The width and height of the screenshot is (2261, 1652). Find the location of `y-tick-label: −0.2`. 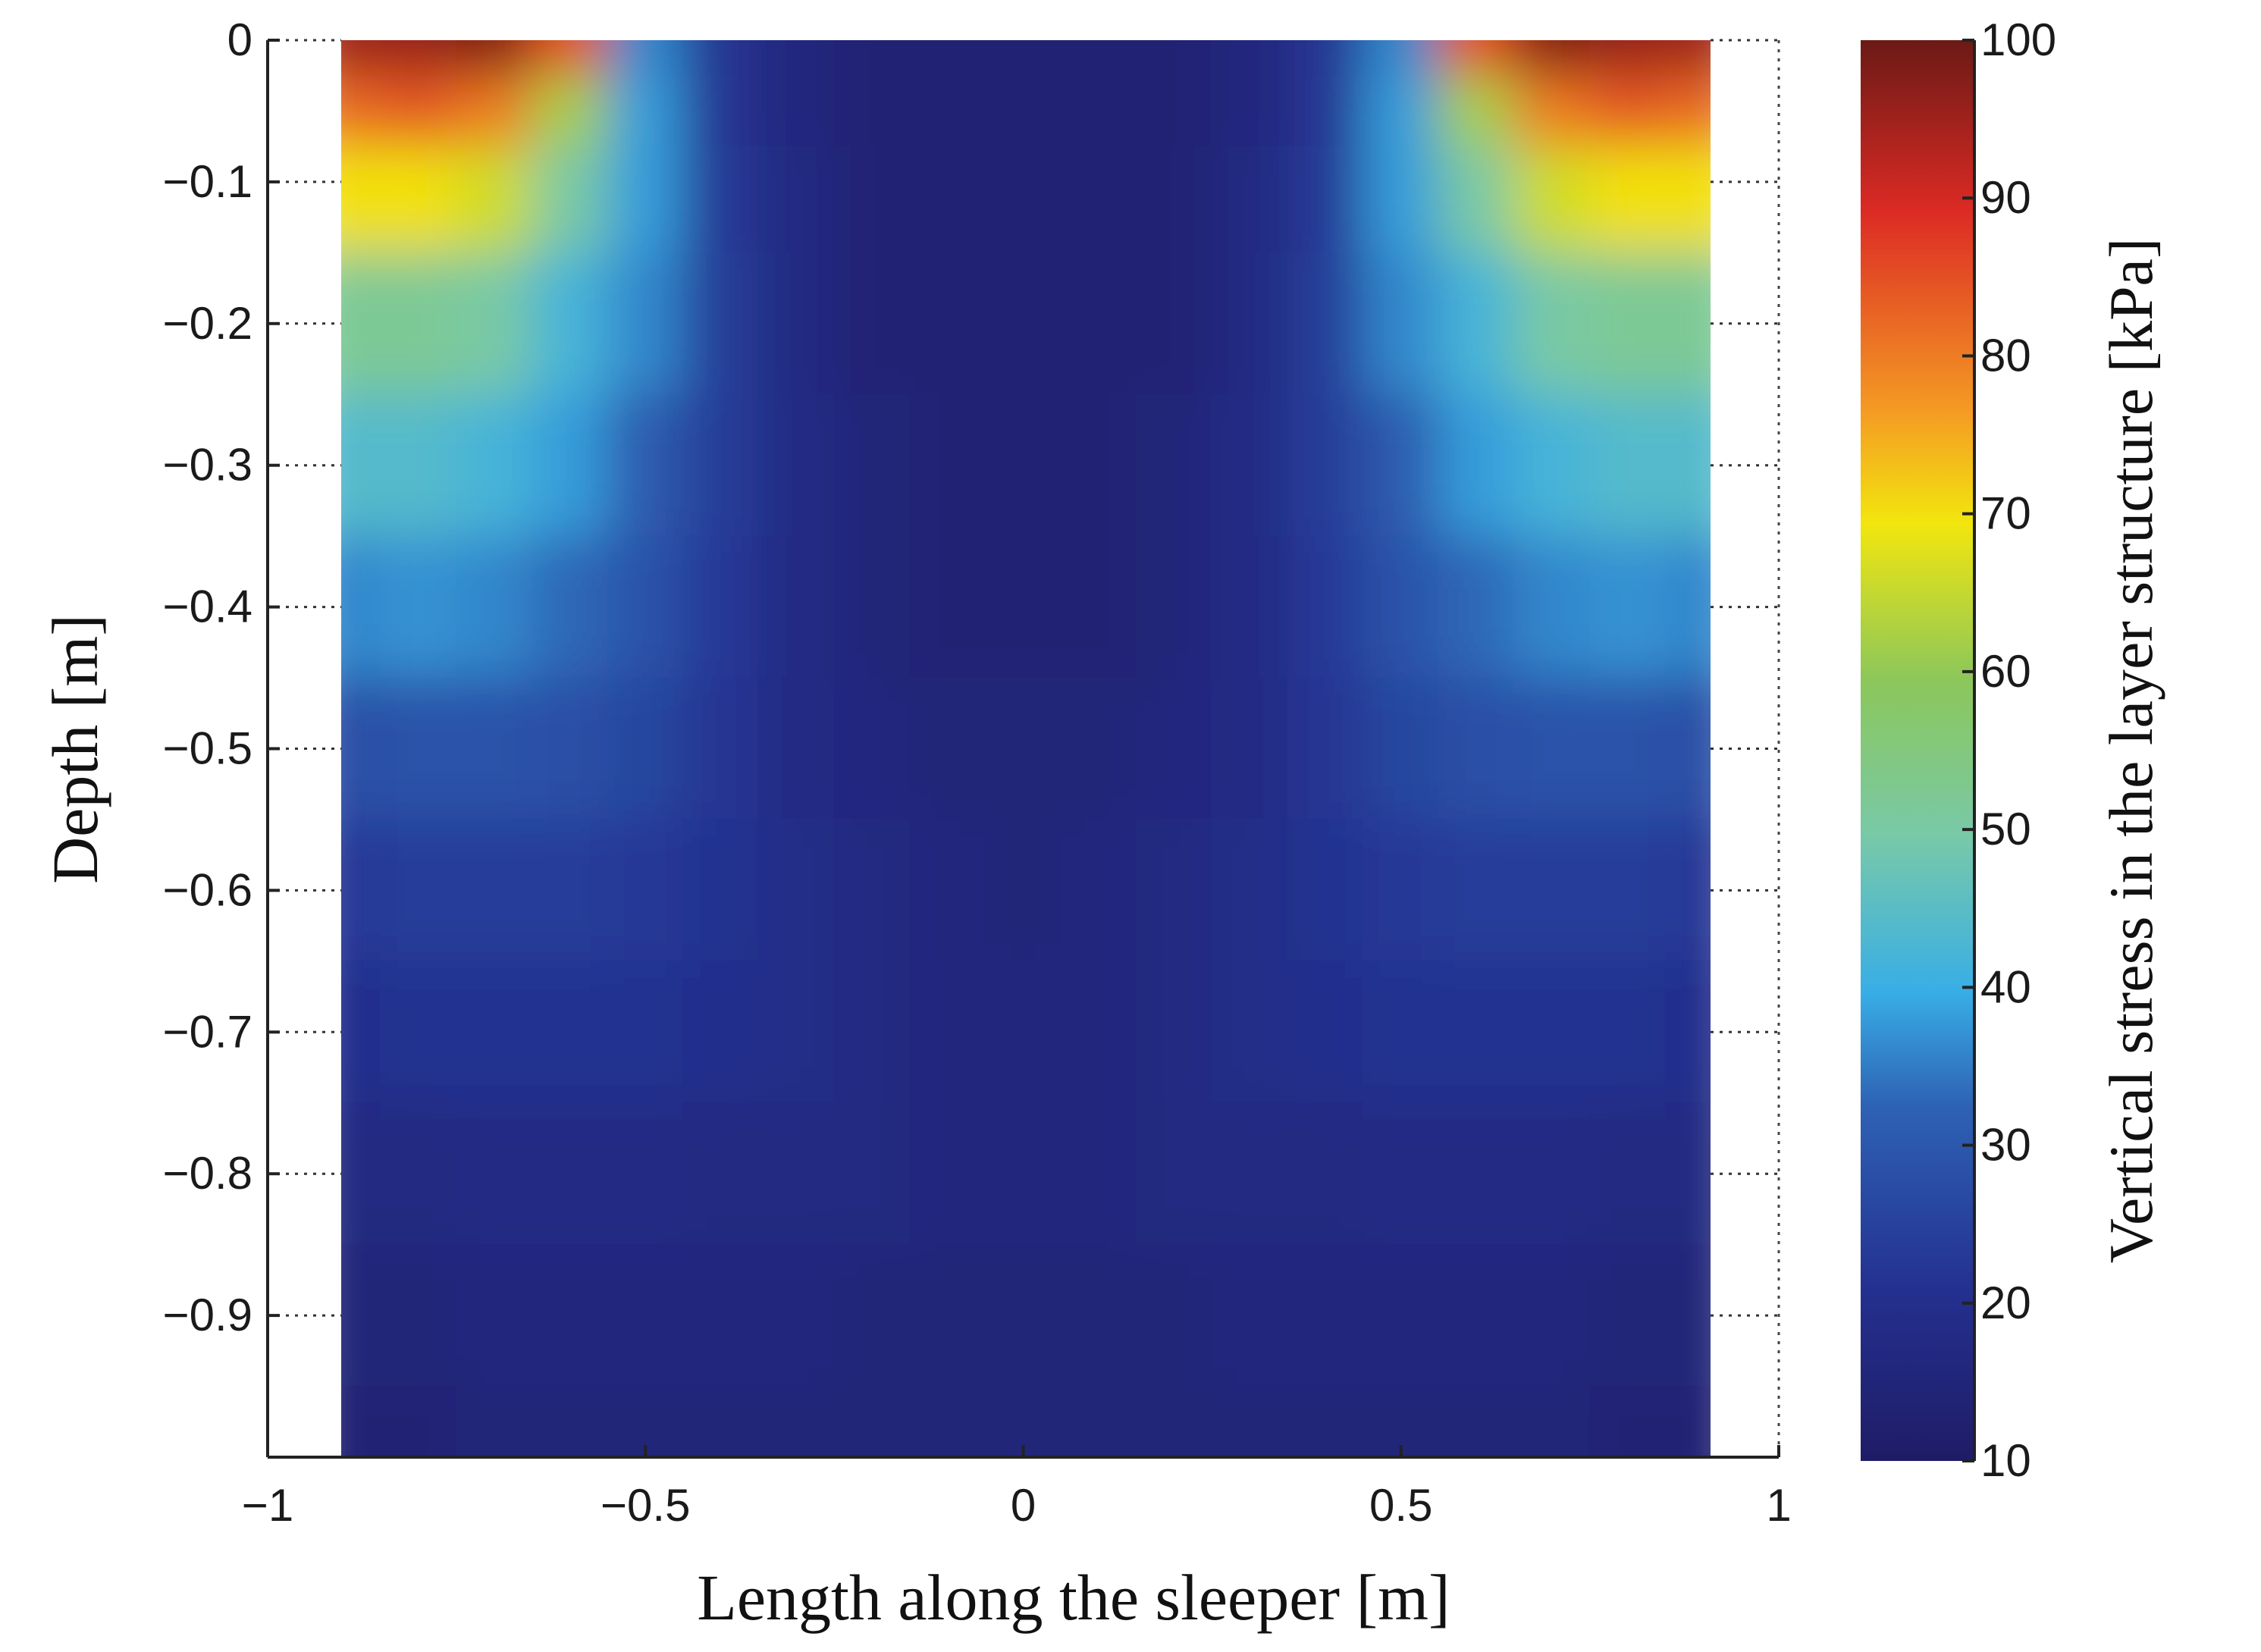

y-tick-label: −0.2 is located at coordinates (207, 323).